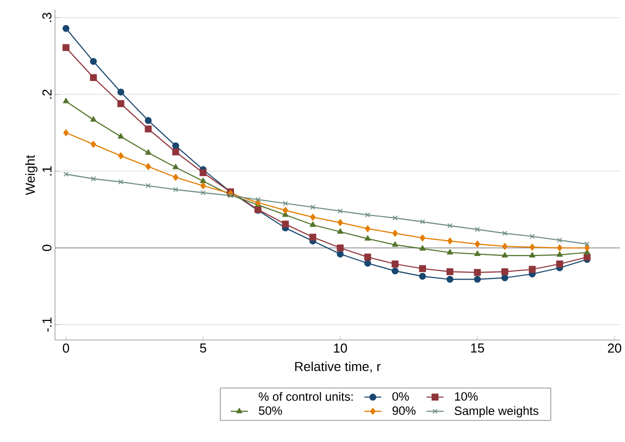  What do you see at coordinates (203, 348) in the screenshot?
I see `x-tick-label: 5` at bounding box center [203, 348].